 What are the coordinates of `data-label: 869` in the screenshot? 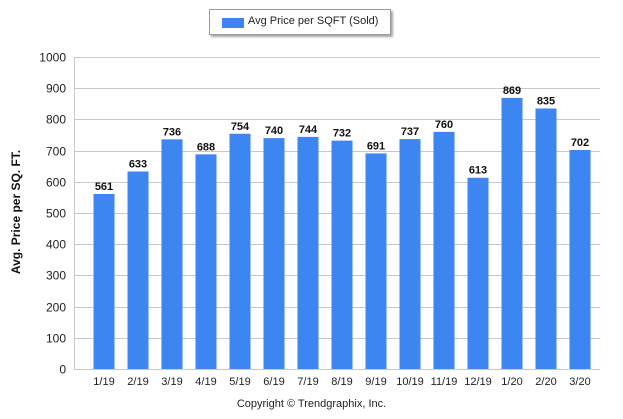 It's located at (512, 91).